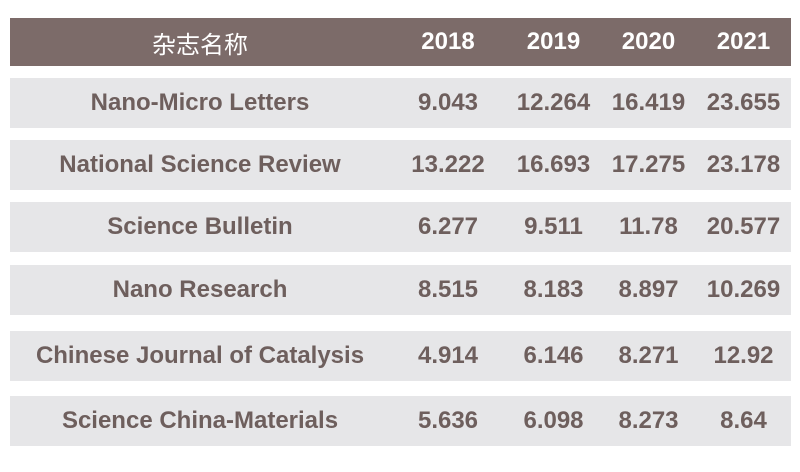 This screenshot has width=800, height=472. Describe the element at coordinates (200, 226) in the screenshot. I see `journal-name: Science Bulletin` at that location.